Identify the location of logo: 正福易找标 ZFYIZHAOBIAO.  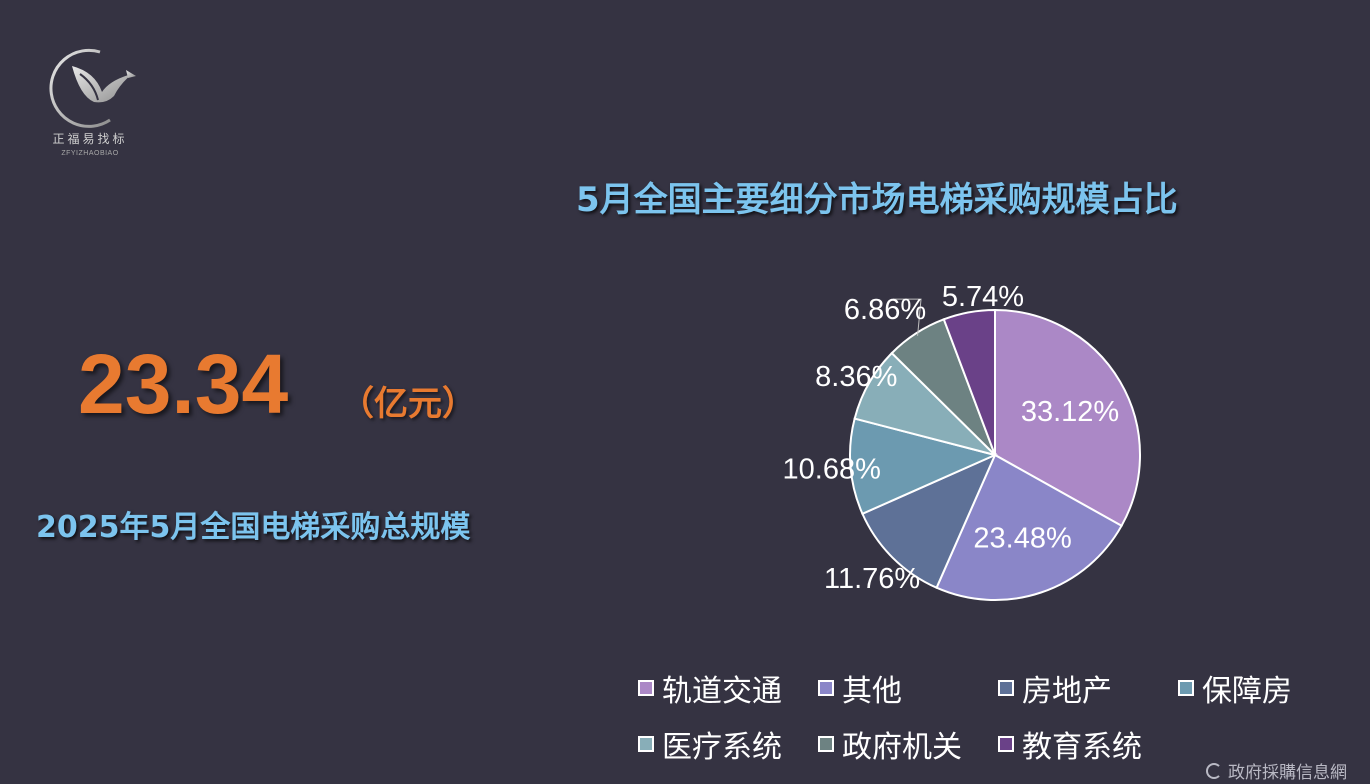
(90, 104).